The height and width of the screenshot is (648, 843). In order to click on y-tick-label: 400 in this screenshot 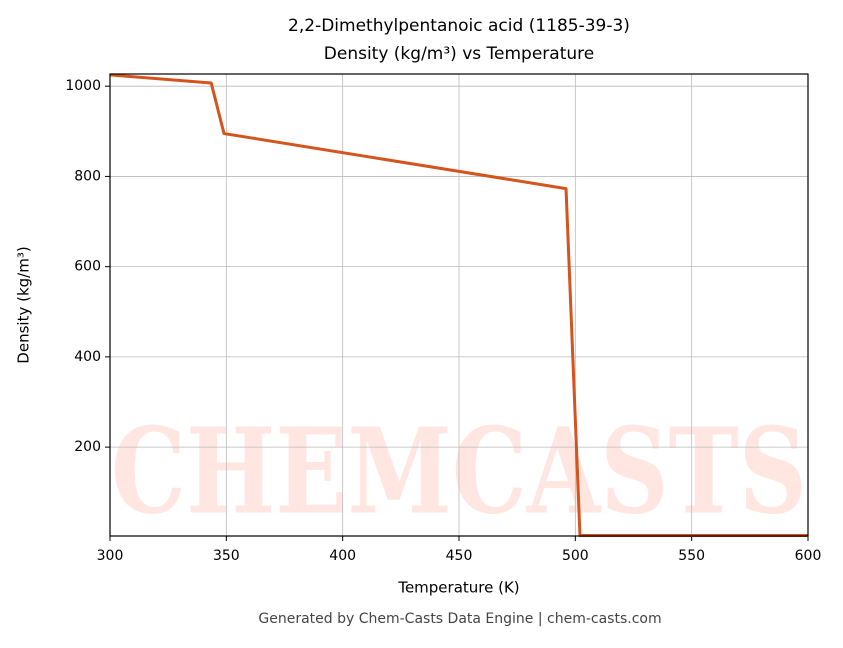, I will do `click(87, 357)`.